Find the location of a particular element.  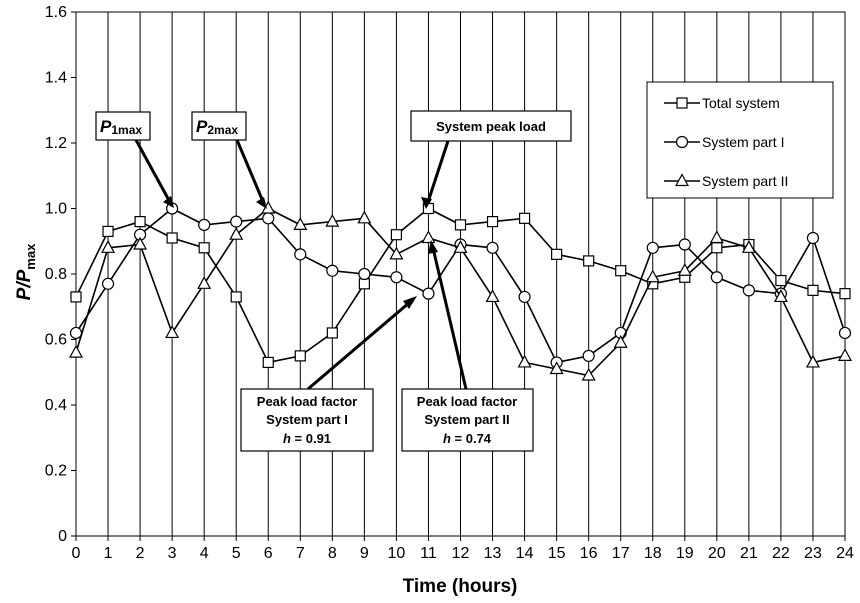

system-peak-box is located at coordinates (491, 126).